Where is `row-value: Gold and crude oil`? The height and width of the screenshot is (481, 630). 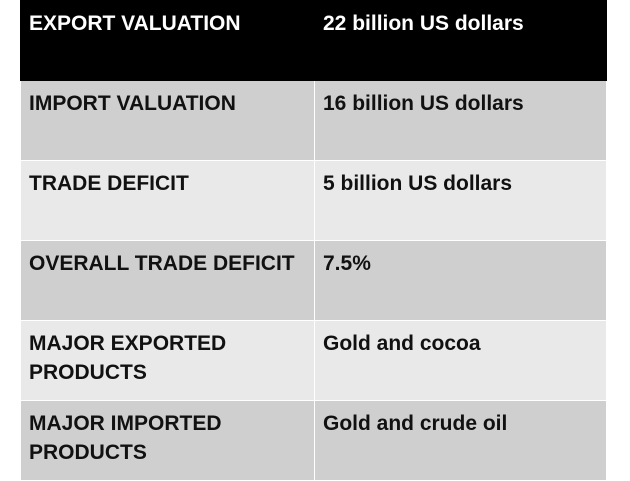
row-value: Gold and crude oil is located at coordinates (460, 440).